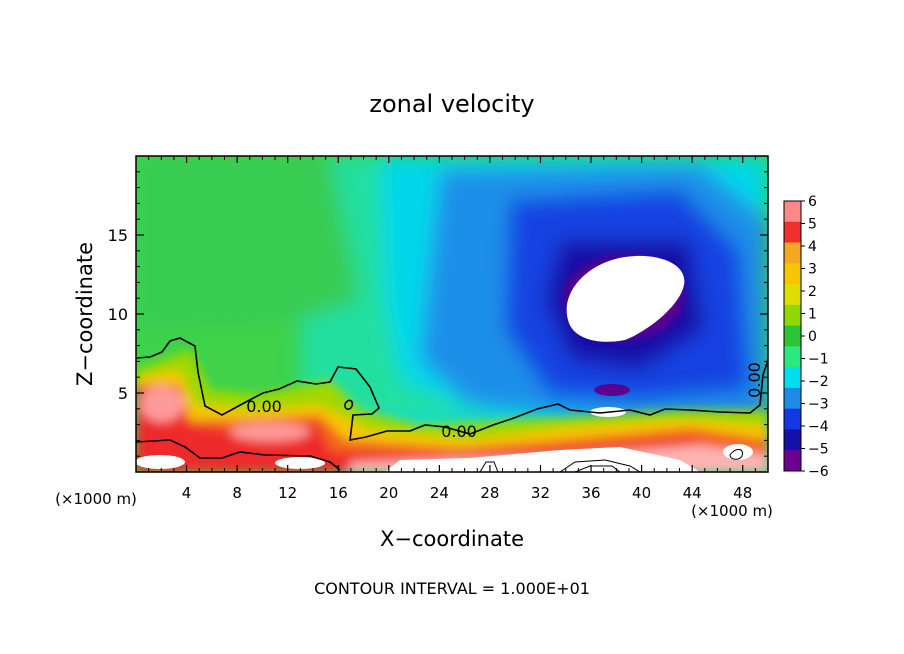 Image resolution: width=904 pixels, height=654 pixels. Describe the element at coordinates (818, 382) in the screenshot. I see `colorbar-tick-label: −2` at that location.